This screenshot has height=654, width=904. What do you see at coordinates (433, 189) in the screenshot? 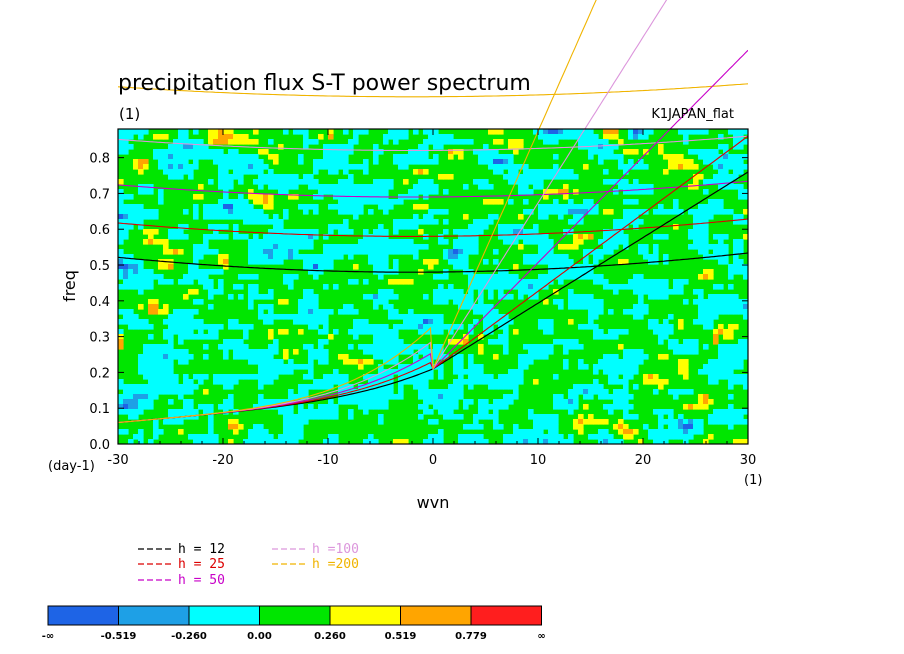
I see `dispersion-curve-h50` at bounding box center [433, 189].